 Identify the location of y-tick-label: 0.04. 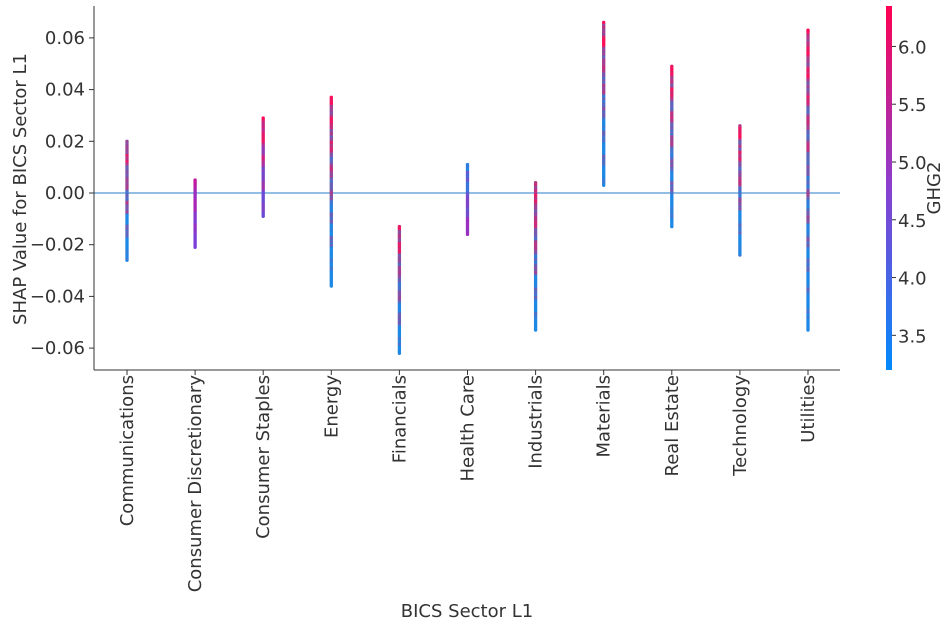
(65, 90).